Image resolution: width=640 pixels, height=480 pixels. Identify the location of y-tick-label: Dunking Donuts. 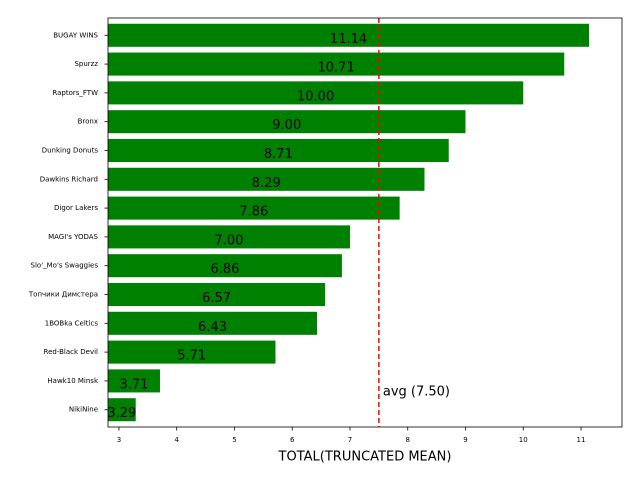
(70, 150).